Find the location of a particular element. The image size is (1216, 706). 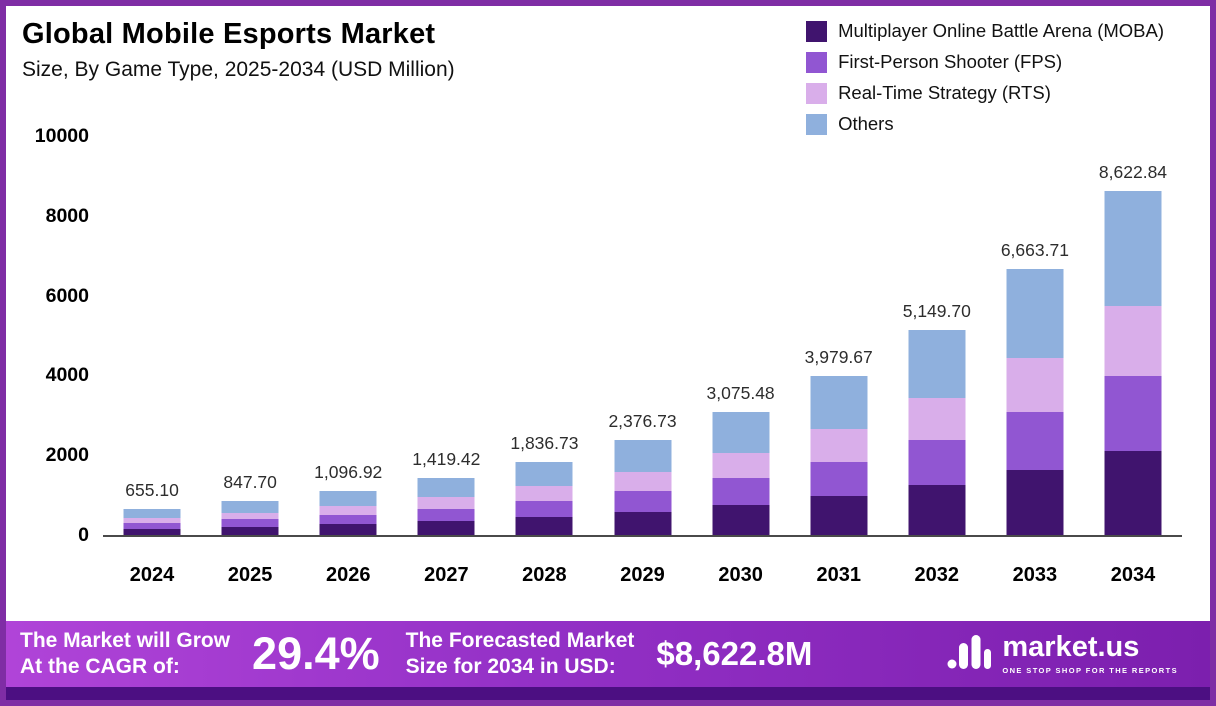

bar-column-2034: 8,622.84 is located at coordinates (1133, 335).